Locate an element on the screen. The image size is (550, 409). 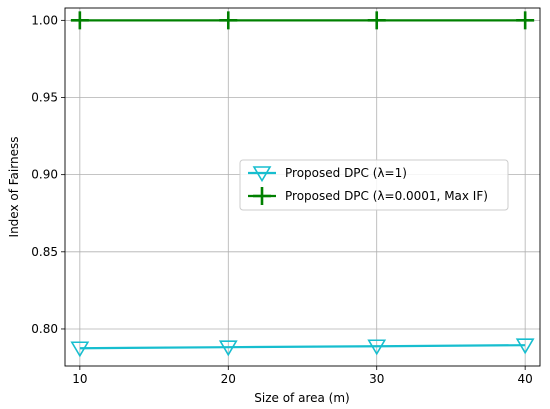
x-axis-label: Size of area (m) is located at coordinates (301, 398).